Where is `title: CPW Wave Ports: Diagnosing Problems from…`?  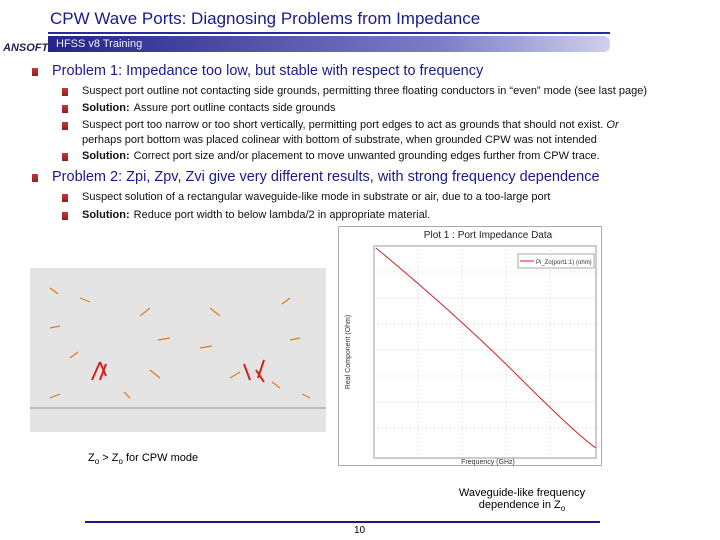 title: CPW Wave Ports: Diagnosing Problems from… is located at coordinates (265, 18).